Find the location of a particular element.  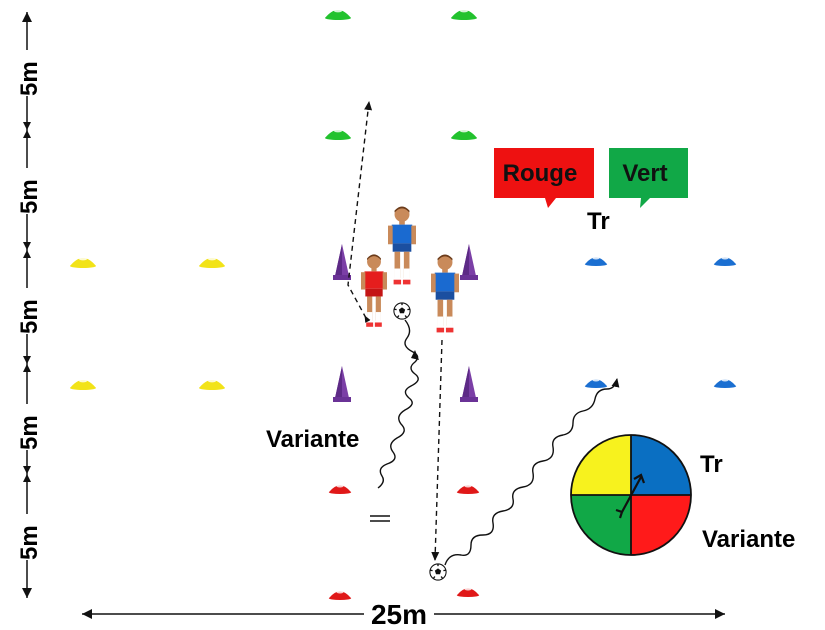

rouge-bubble: Rouge is located at coordinates (544, 178).